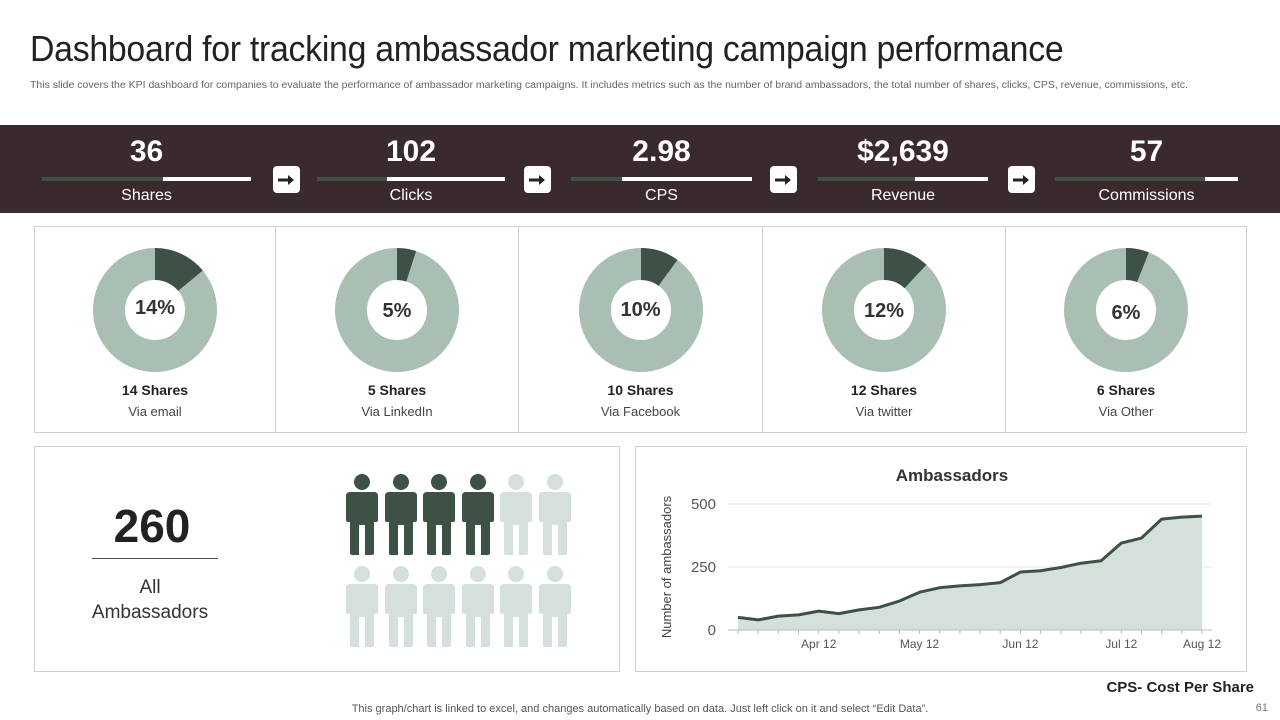  What do you see at coordinates (1126, 411) in the screenshot?
I see `channel-via: Via Other` at bounding box center [1126, 411].